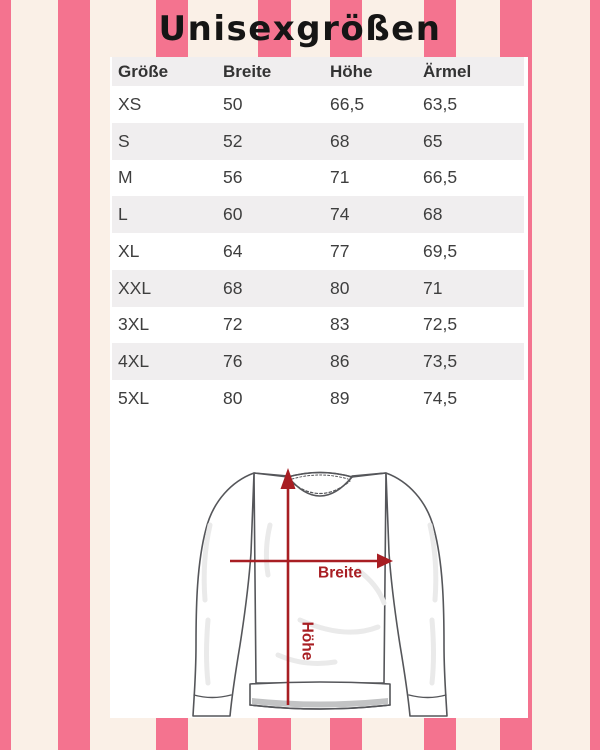  What do you see at coordinates (233, 361) in the screenshot?
I see `measurement-cell: 76` at bounding box center [233, 361].